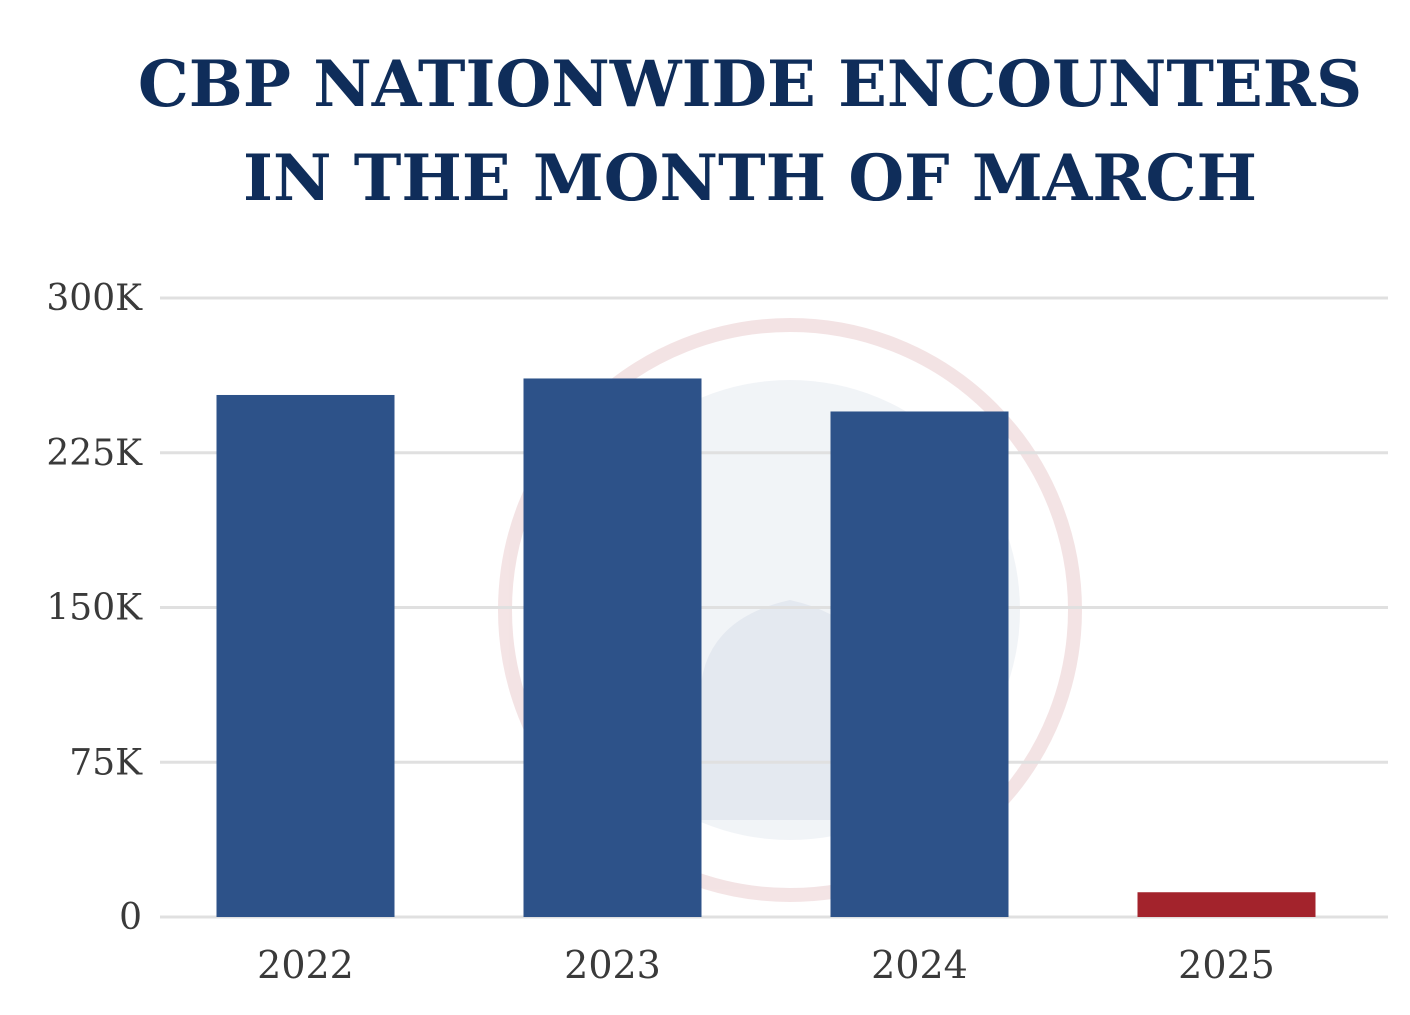 The image size is (1410, 1015). What do you see at coordinates (1226, 965) in the screenshot?
I see `x-tick-label: 2025` at bounding box center [1226, 965].